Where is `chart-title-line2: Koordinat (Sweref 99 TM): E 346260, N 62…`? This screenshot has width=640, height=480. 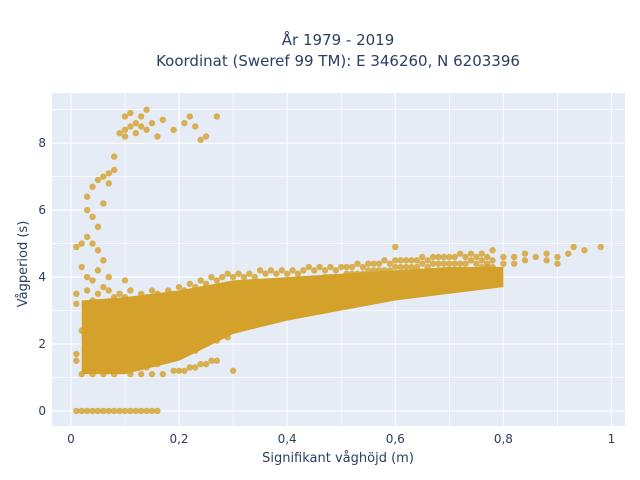
chart-title-line2: Koordinat (Sweref 99 TM): E 346260, N 62… is located at coordinates (338, 61).